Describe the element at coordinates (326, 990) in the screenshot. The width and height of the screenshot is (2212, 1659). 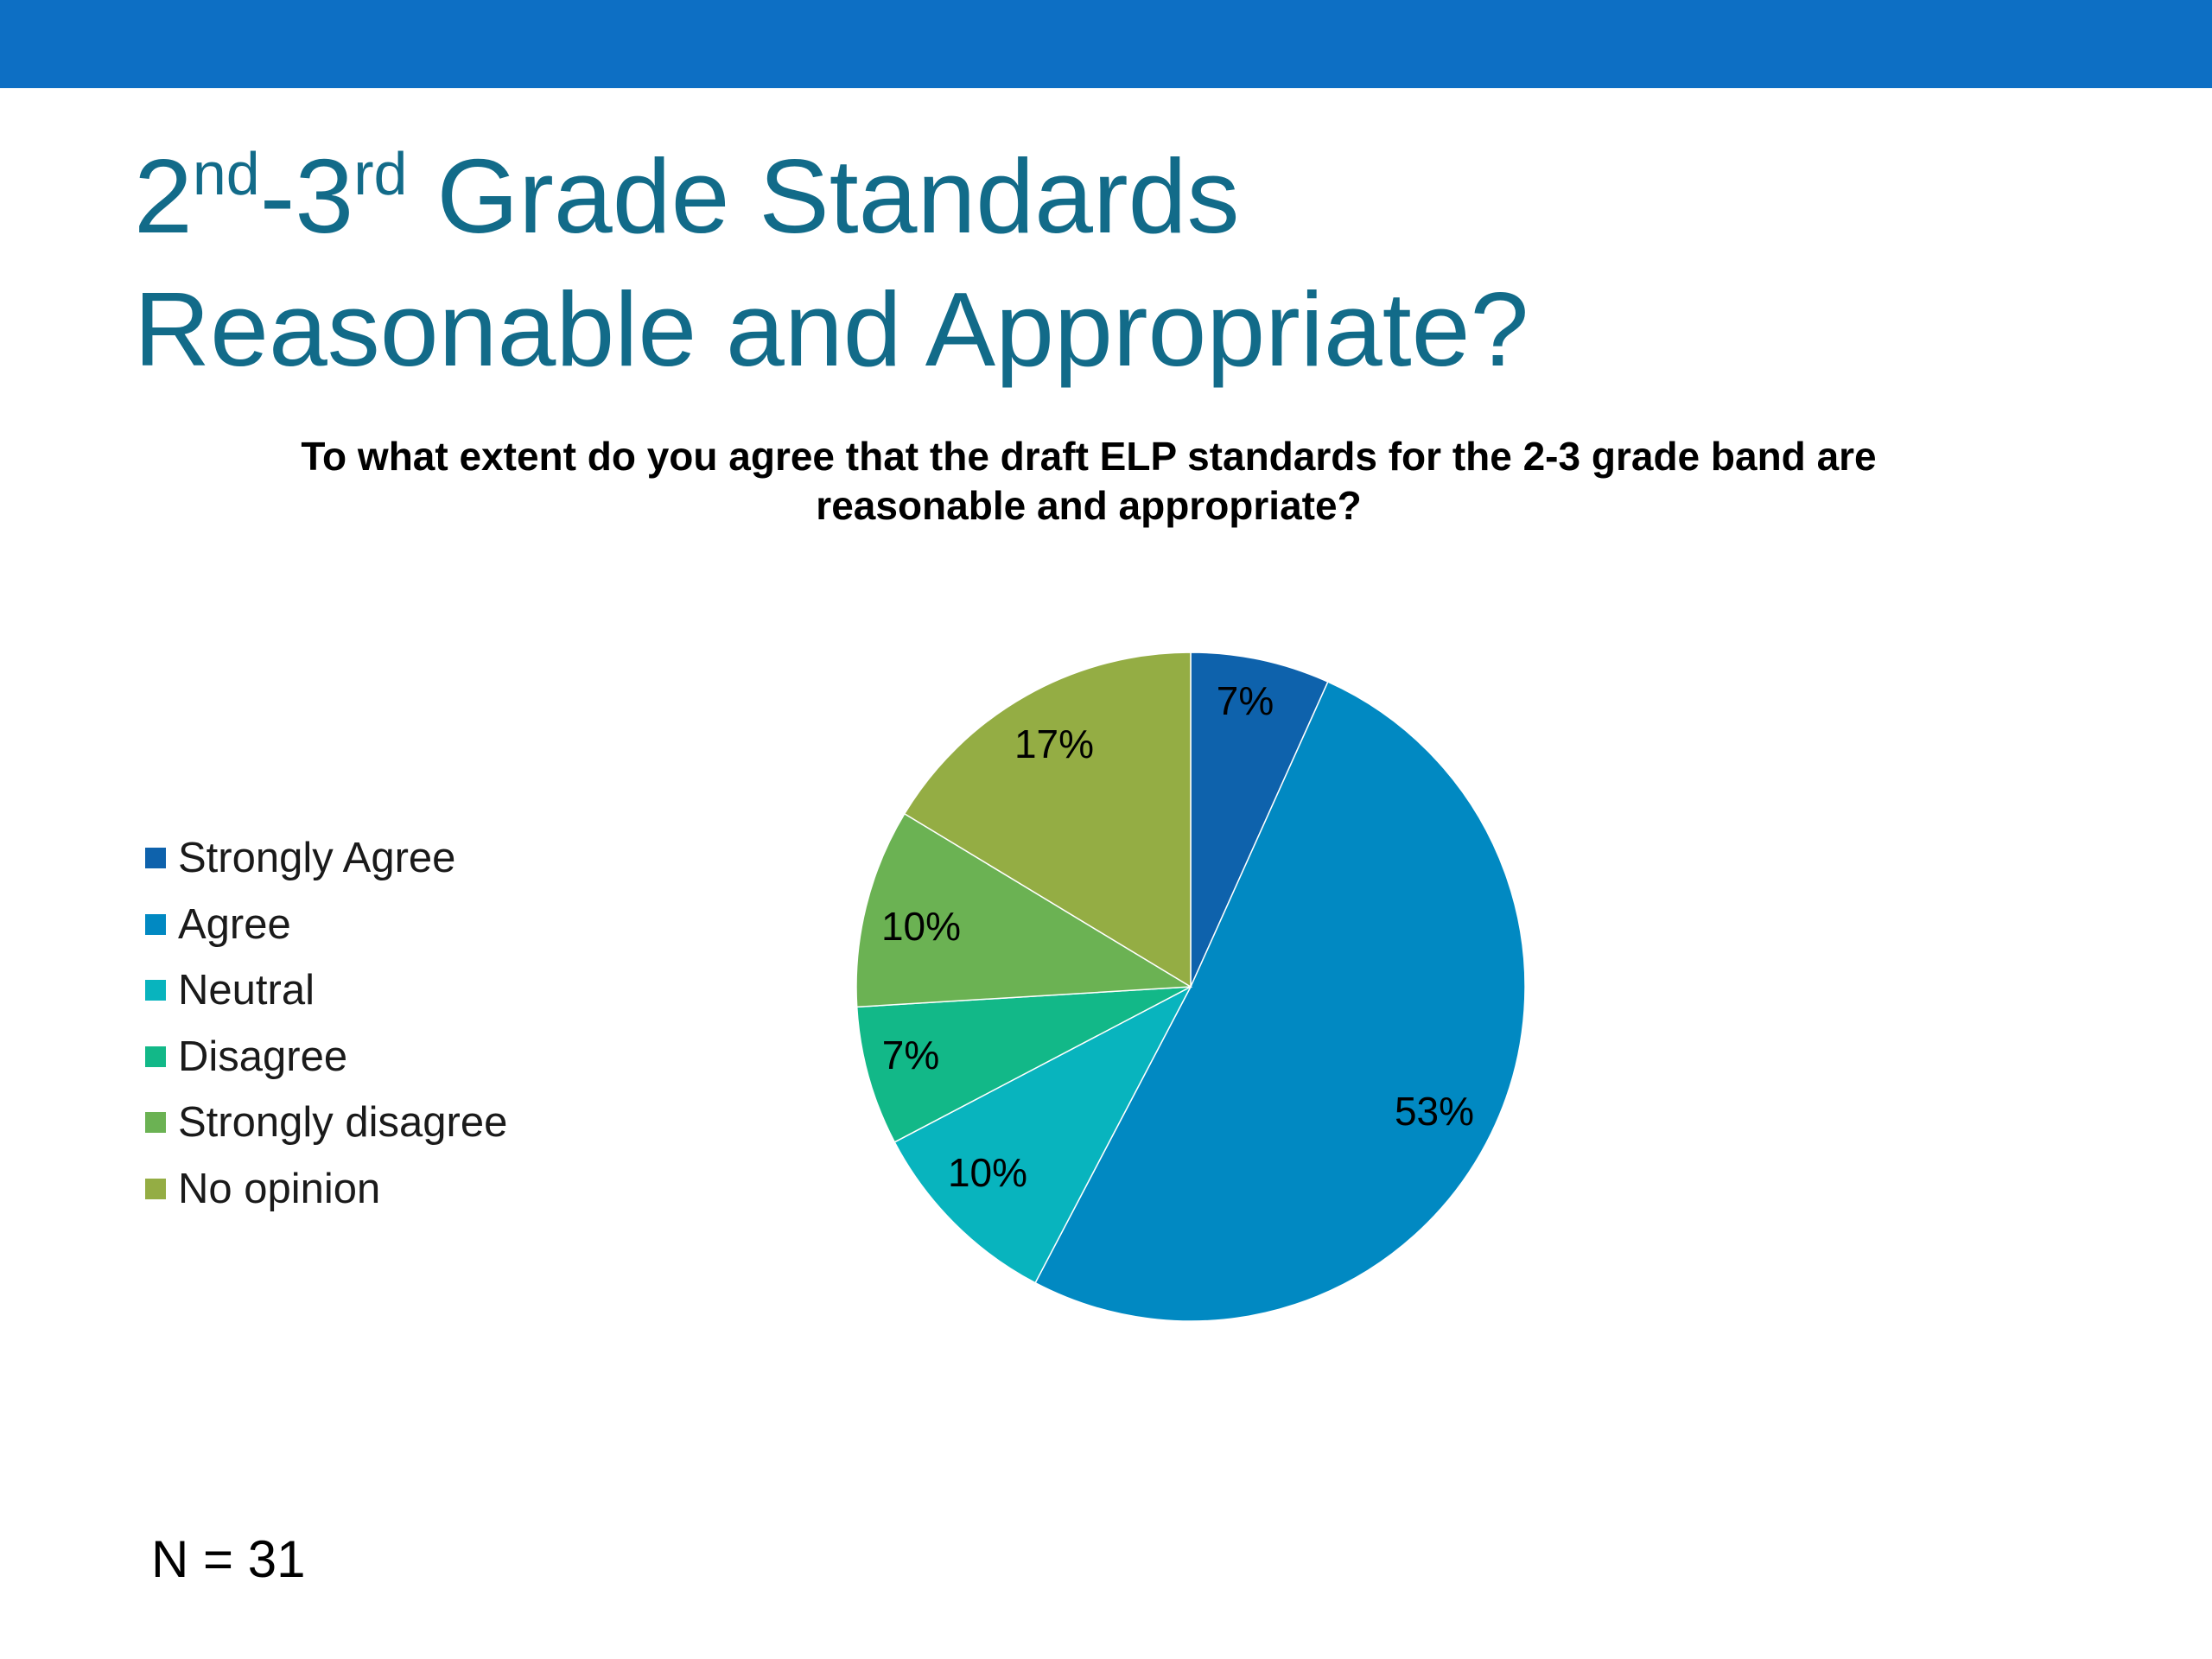
I see `legend-item: Neutral` at that location.